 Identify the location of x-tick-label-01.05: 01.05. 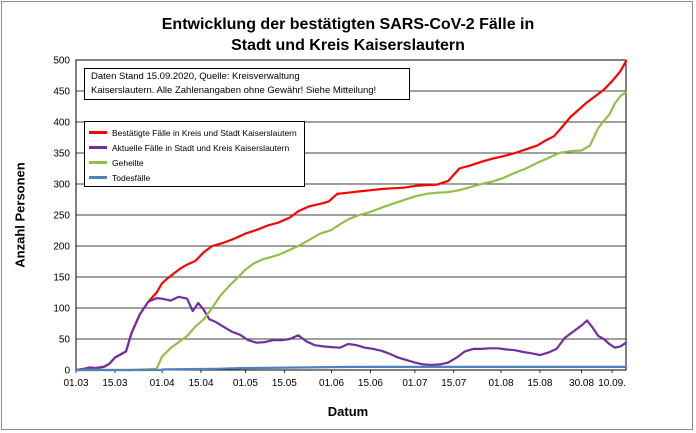
(245, 383).